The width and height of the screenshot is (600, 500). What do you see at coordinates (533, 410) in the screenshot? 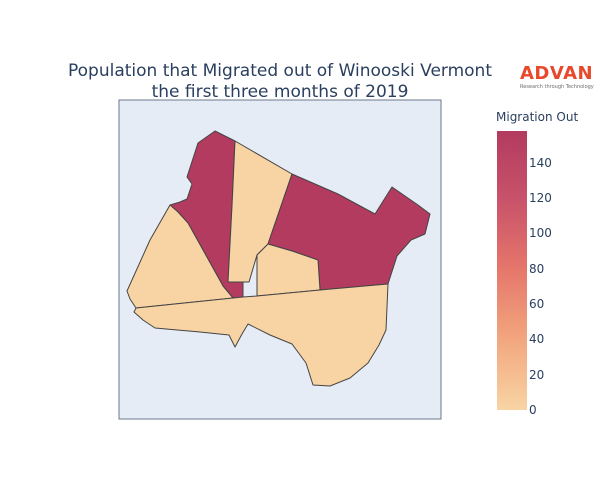
I see `colorbar-tick-label: 0` at bounding box center [533, 410].